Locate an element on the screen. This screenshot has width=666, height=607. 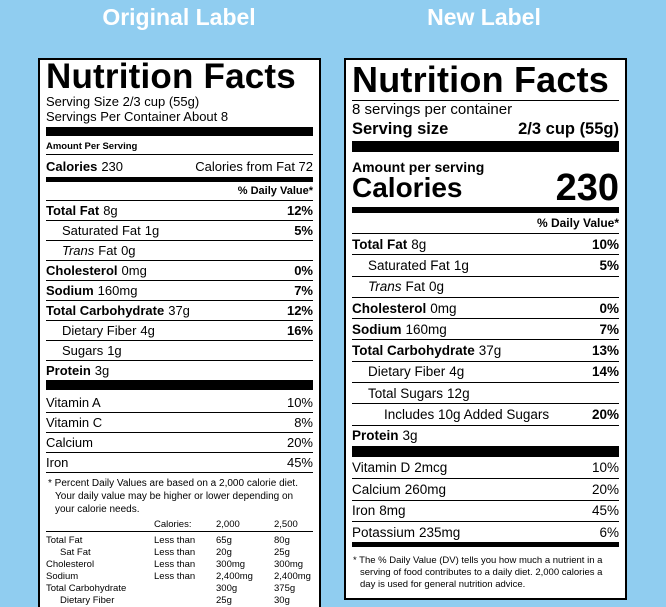
nutrient-amount: 37g is located at coordinates (490, 351).